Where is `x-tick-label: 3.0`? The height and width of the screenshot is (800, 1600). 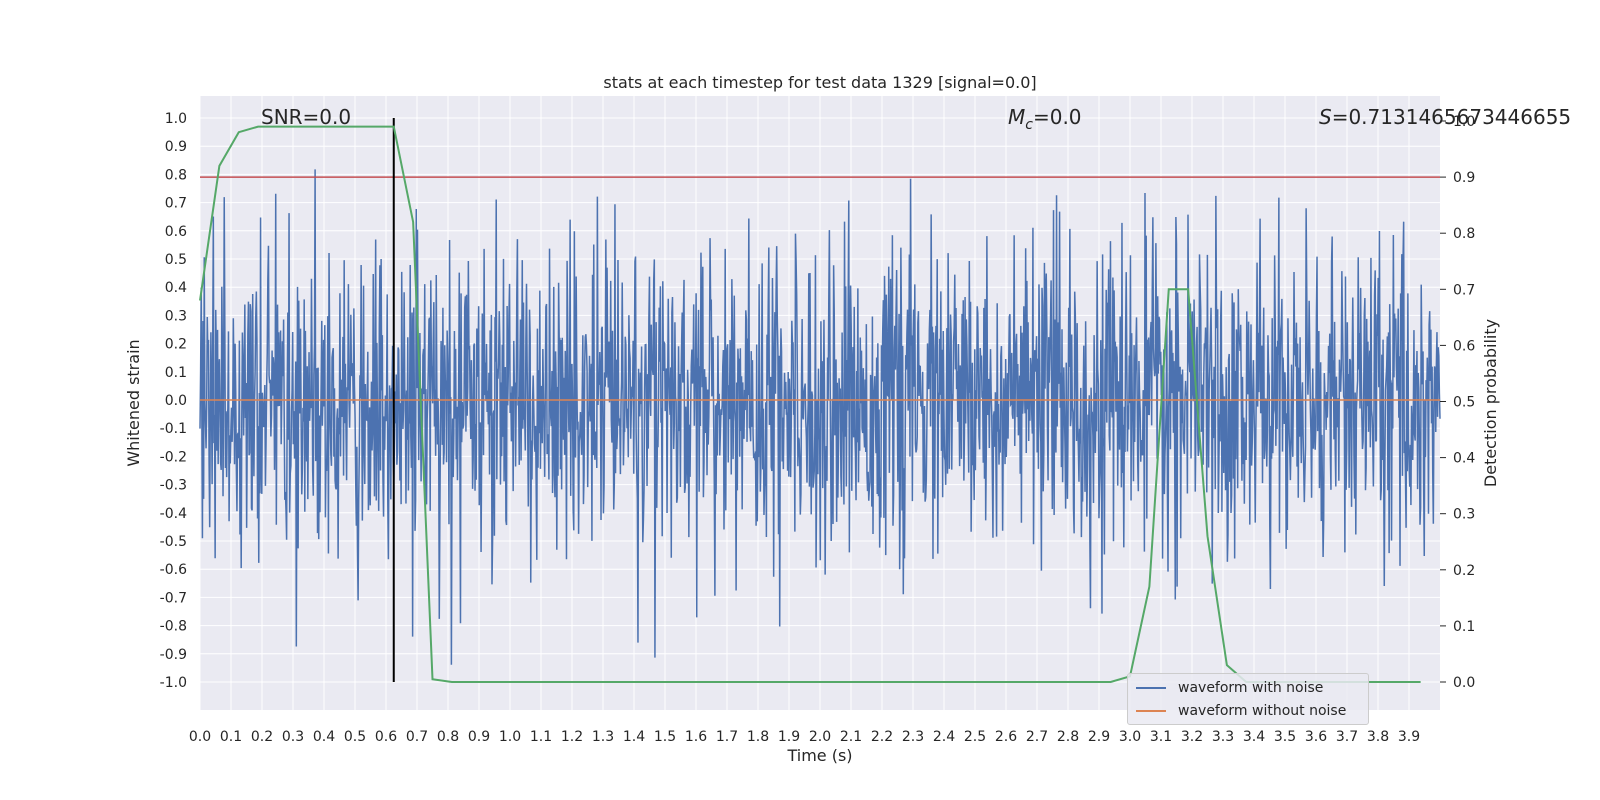 x-tick-label: 3.0 is located at coordinates (1130, 737).